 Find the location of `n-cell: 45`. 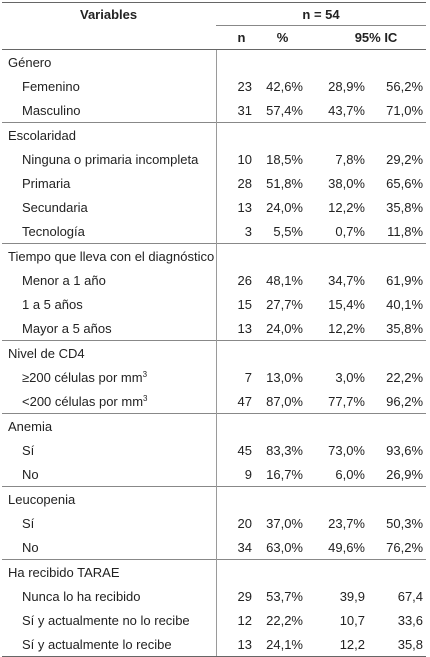

n-cell: 45 is located at coordinates (244, 450).